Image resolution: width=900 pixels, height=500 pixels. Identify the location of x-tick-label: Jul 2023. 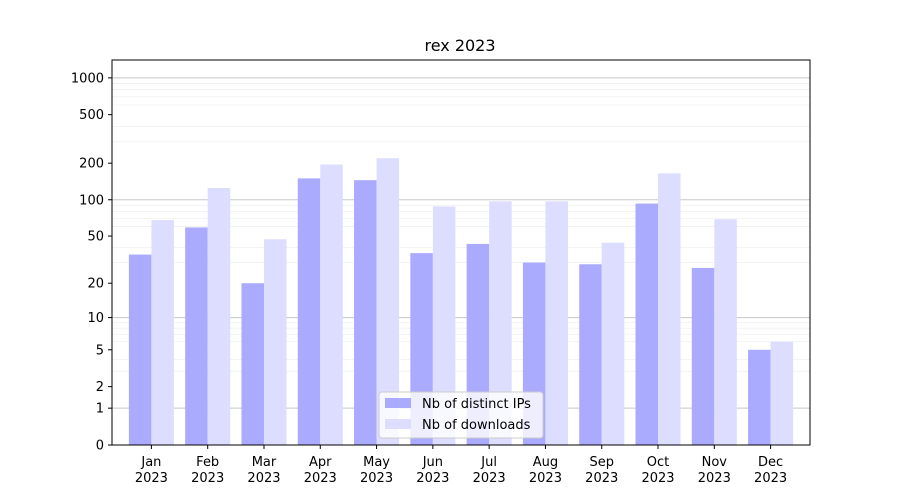
(489, 470).